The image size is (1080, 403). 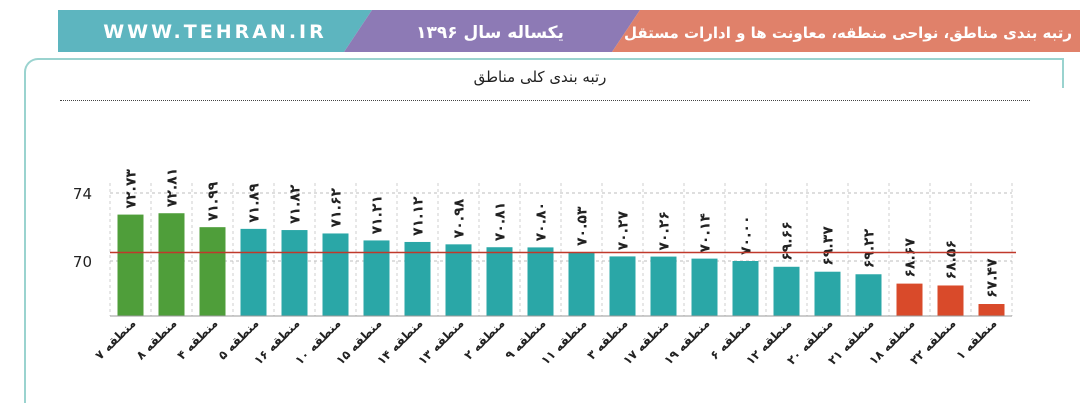 I want to click on website-band, so click(x=215, y=31).